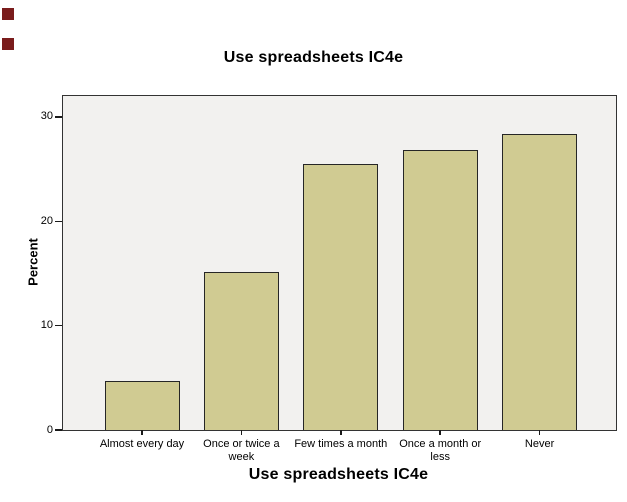 The width and height of the screenshot is (627, 502). Describe the element at coordinates (46, 116) in the screenshot. I see `y-tick-label-30: 30` at that location.